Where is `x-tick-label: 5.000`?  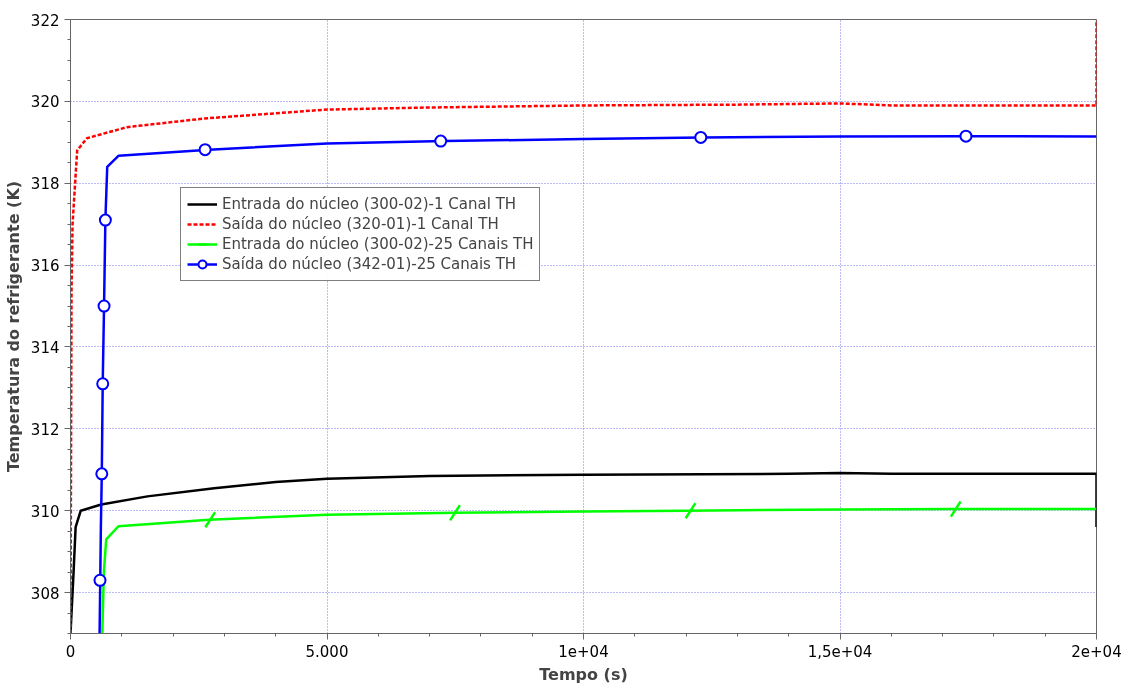 x-tick-label: 5.000 is located at coordinates (327, 651).